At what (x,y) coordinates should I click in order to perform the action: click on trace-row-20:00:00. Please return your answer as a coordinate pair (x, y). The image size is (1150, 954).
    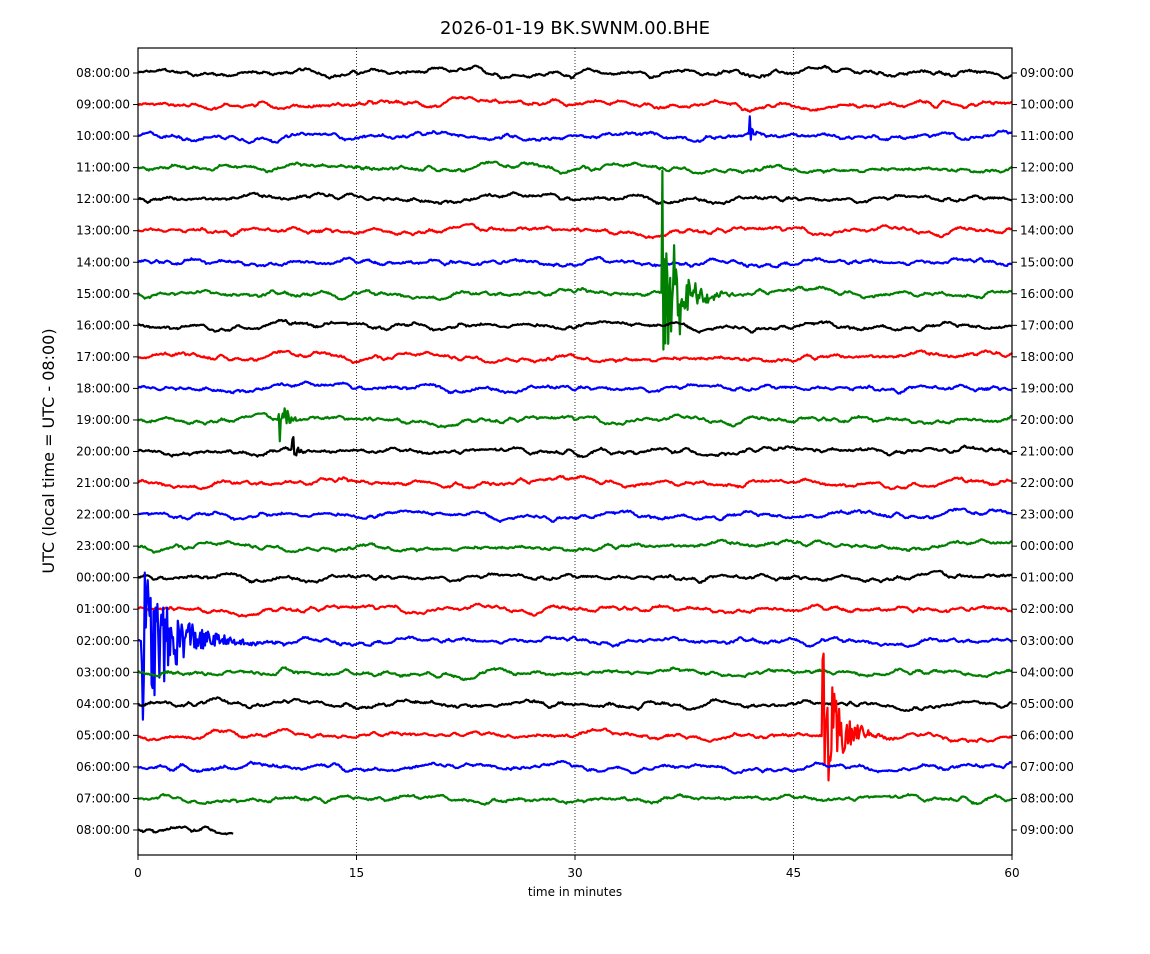
    Looking at the image, I should click on (575, 447).